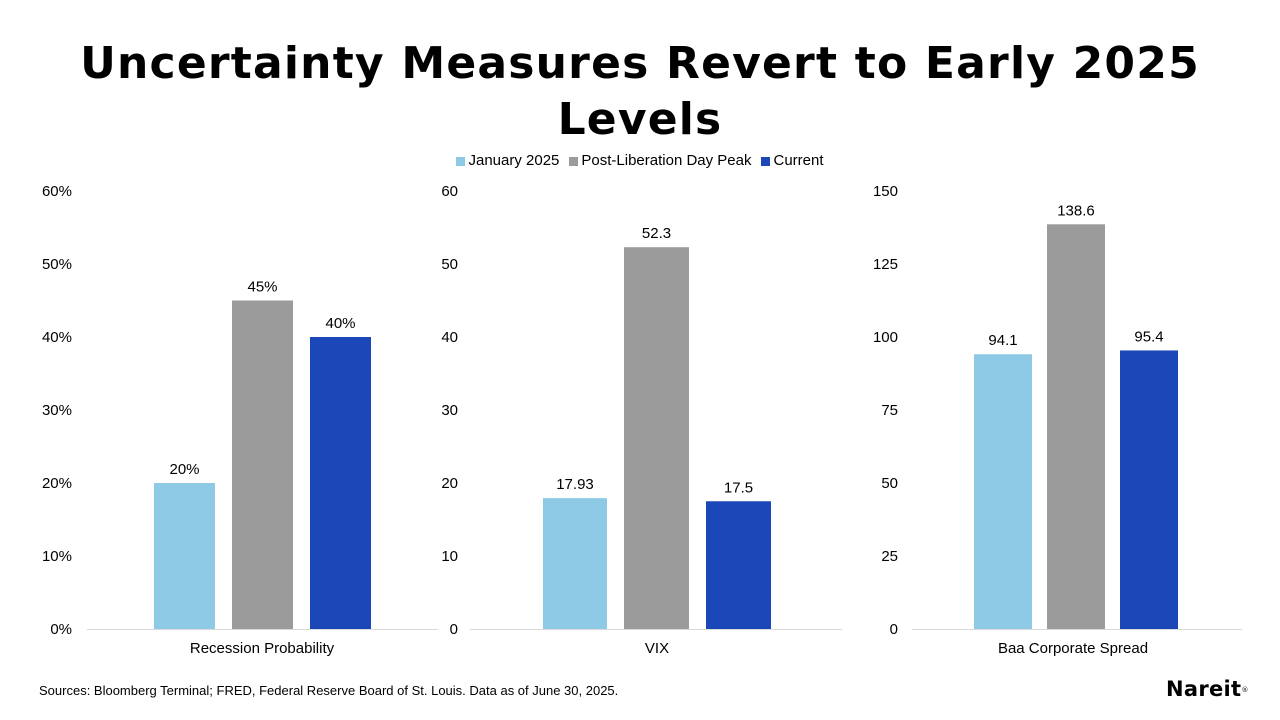 This screenshot has width=1280, height=720. What do you see at coordinates (449, 337) in the screenshot?
I see `vix-ytick-4: 40` at bounding box center [449, 337].